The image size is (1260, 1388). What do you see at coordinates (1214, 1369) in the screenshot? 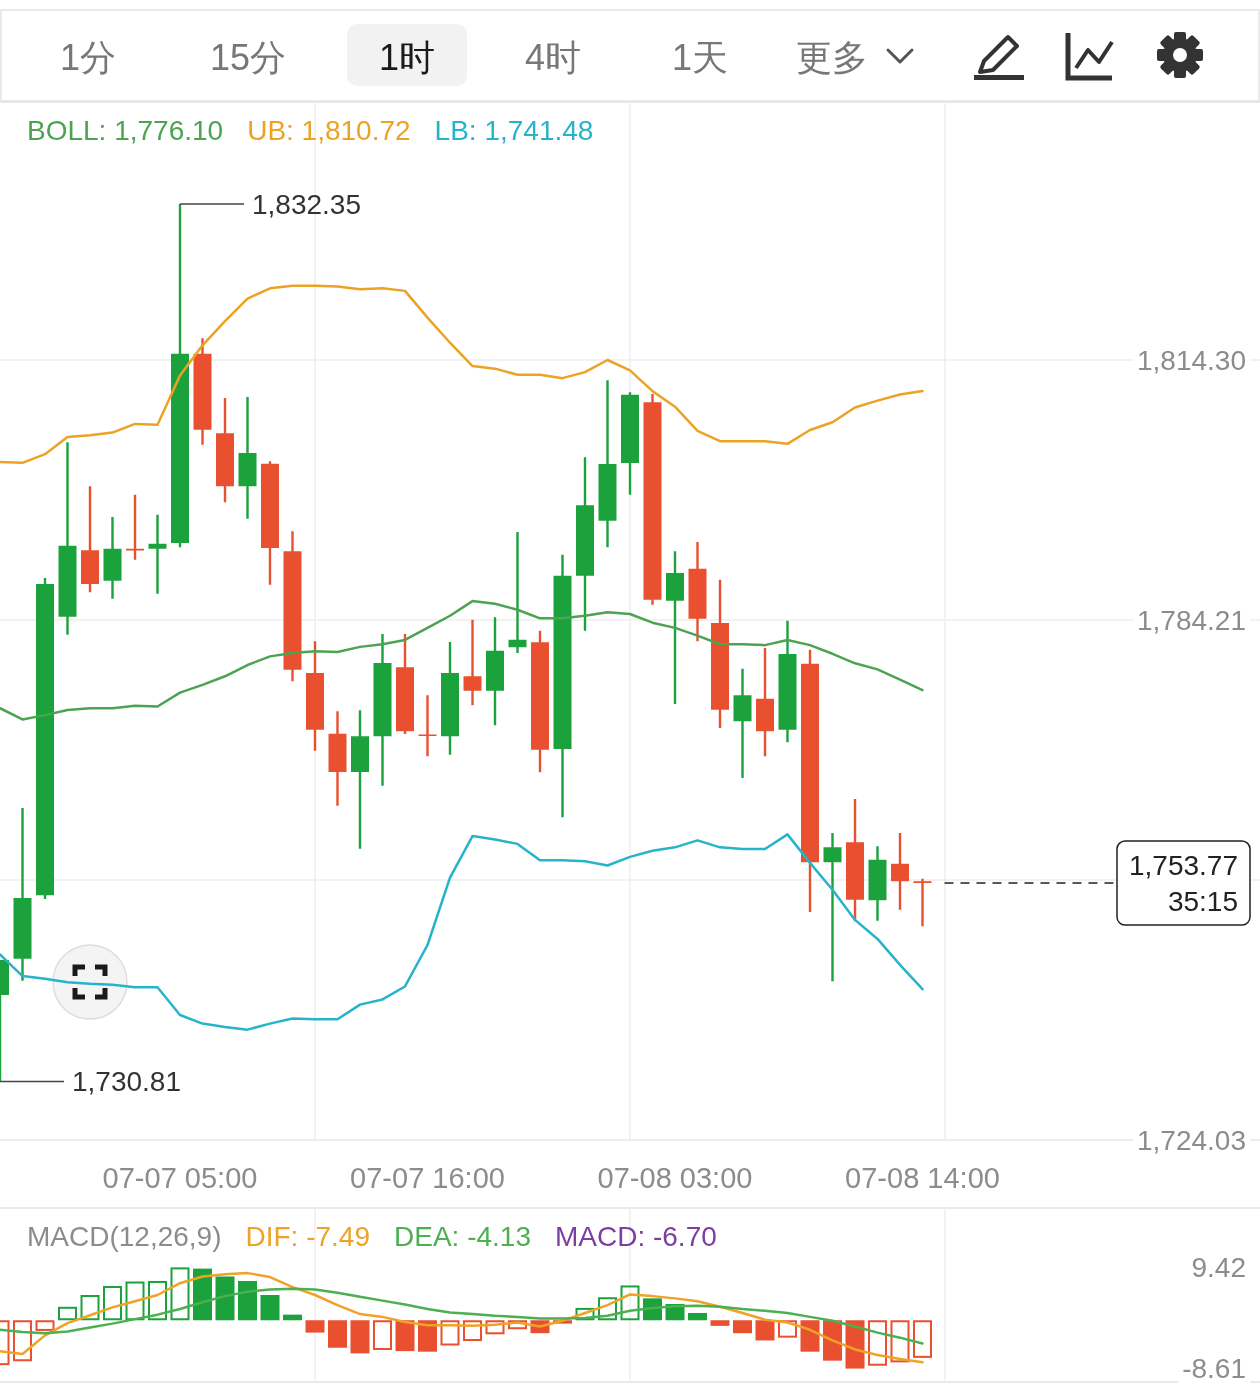
I see `y-tick-label: -8.61` at bounding box center [1214, 1369].